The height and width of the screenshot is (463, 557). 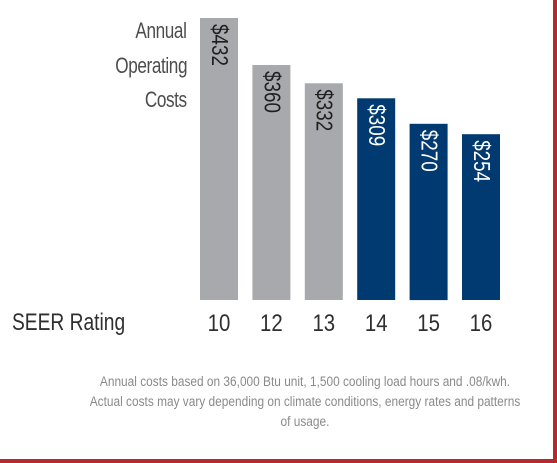 I want to click on x-axis-label: SEER Rating, so click(x=69, y=322).